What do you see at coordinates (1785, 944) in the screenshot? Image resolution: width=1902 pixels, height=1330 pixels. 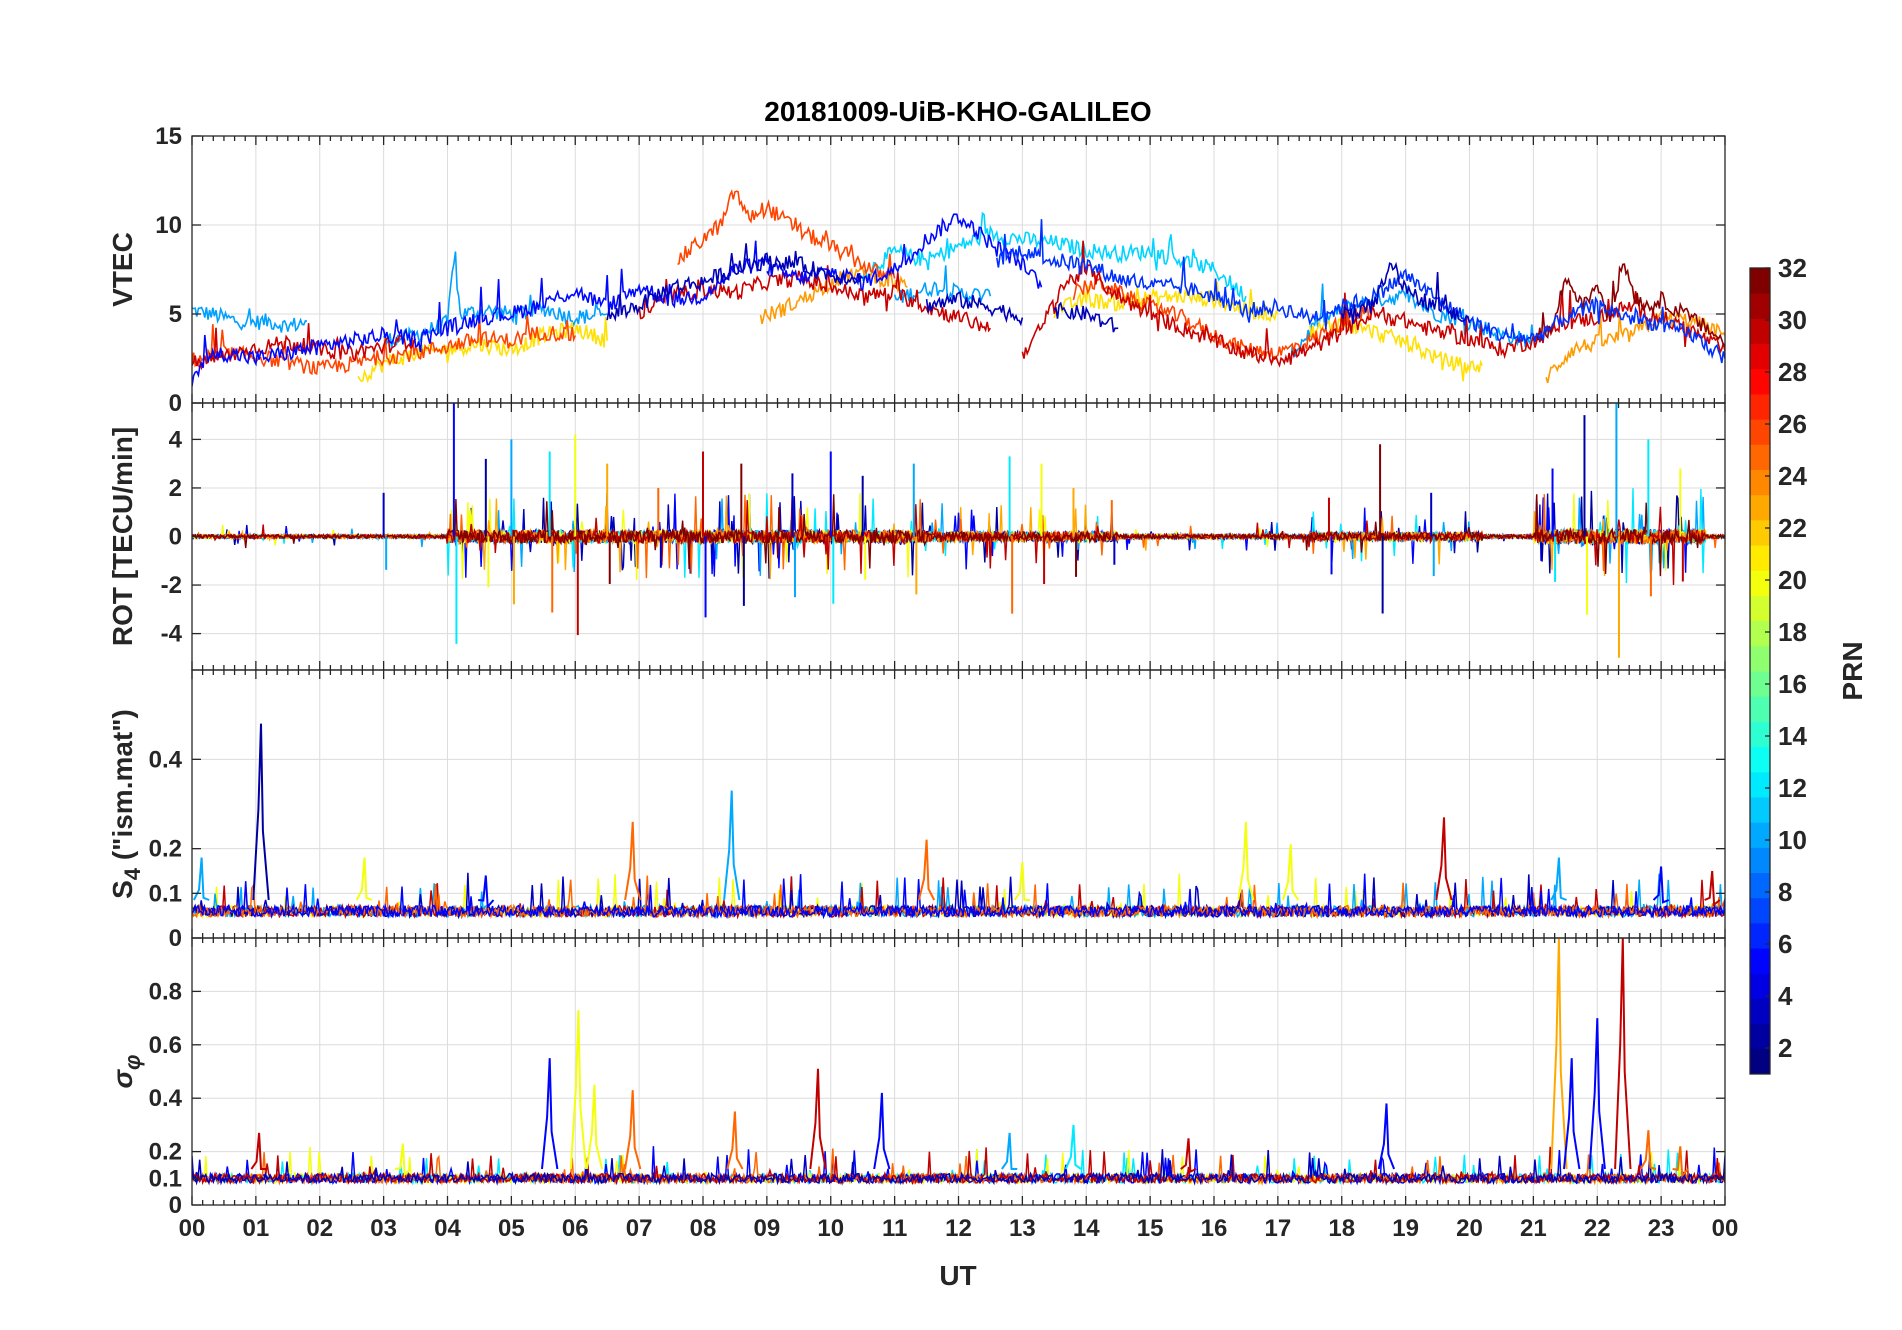 I see `colorbar-tick-label: 6` at bounding box center [1785, 944].